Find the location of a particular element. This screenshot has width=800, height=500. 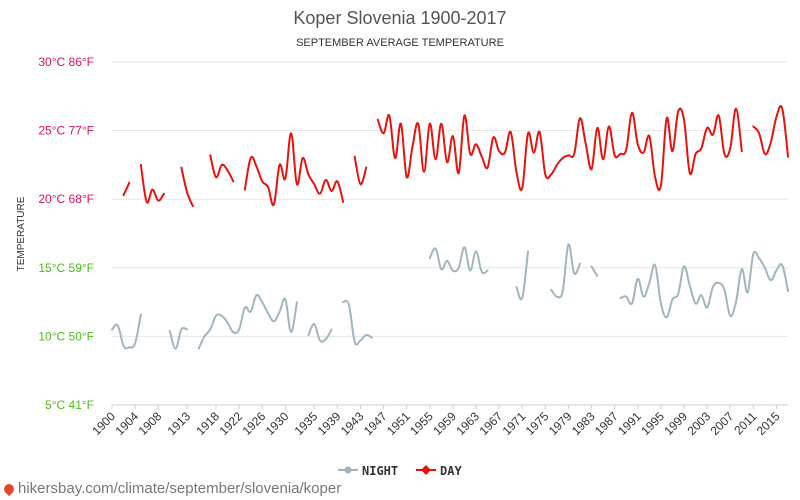

x-tick-label: 1926 is located at coordinates (254, 423).